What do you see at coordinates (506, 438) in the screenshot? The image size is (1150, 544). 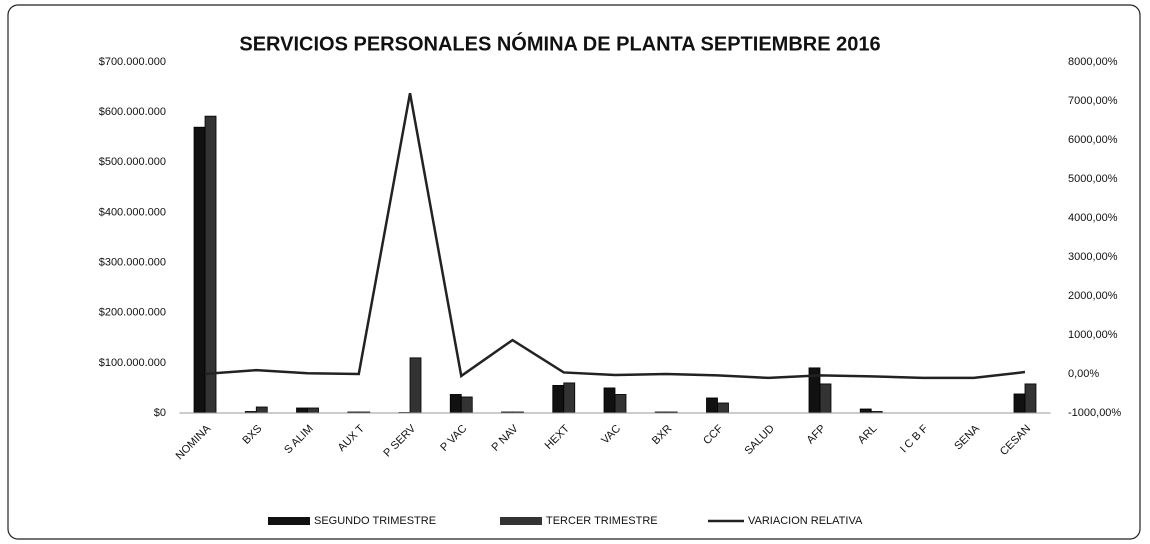 I see `x-tick-label: P NAV` at bounding box center [506, 438].